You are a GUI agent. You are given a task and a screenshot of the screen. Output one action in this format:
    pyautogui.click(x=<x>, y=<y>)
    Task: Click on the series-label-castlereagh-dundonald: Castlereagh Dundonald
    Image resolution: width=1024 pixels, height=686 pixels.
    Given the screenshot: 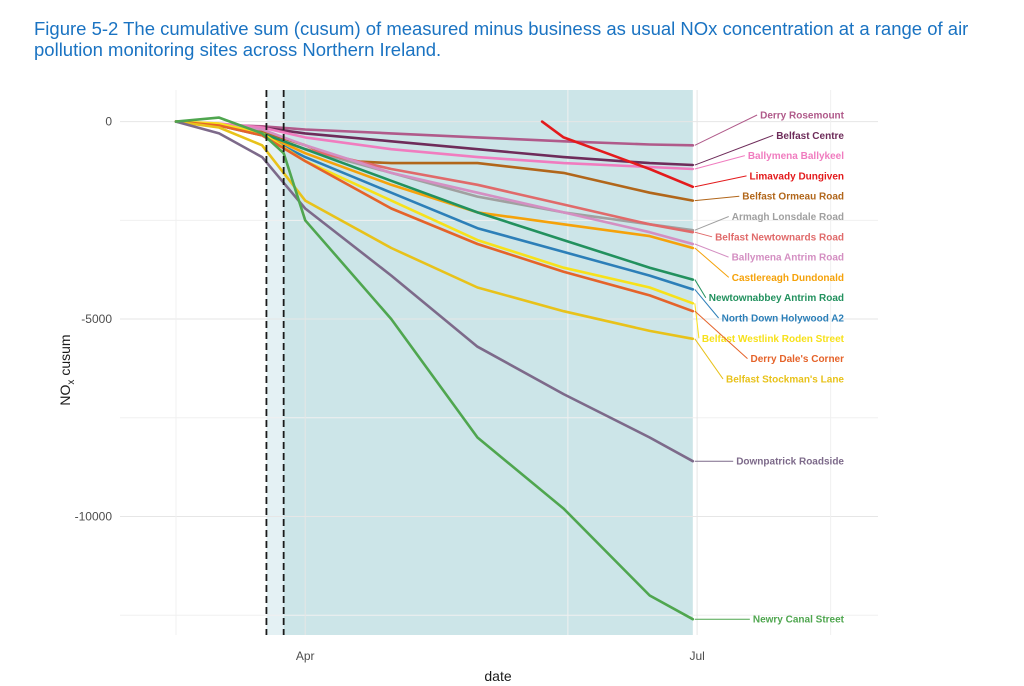 What is the action you would take?
    pyautogui.click(x=788, y=278)
    